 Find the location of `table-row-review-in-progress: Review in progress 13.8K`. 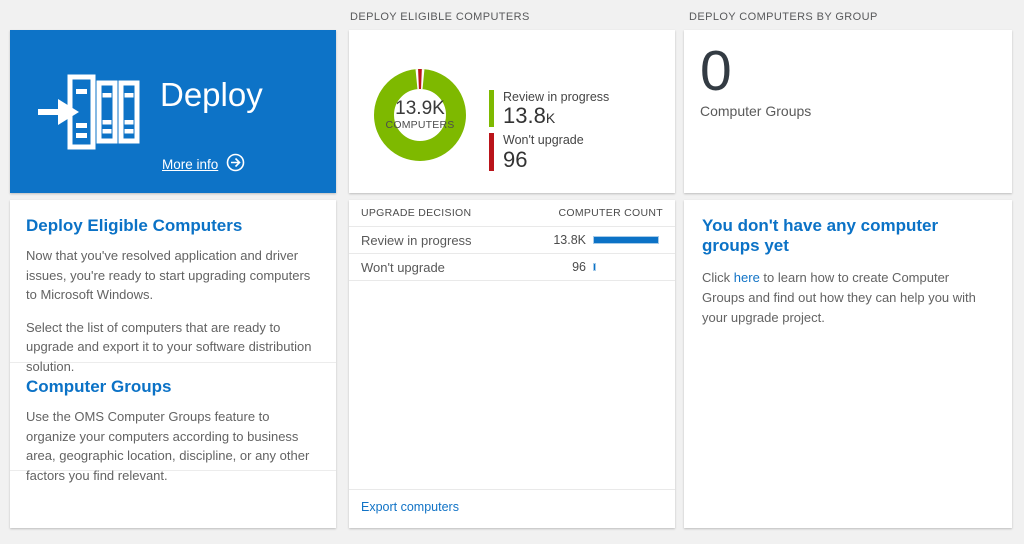

table-row-review-in-progress: Review in progress 13.8K is located at coordinates (512, 240).